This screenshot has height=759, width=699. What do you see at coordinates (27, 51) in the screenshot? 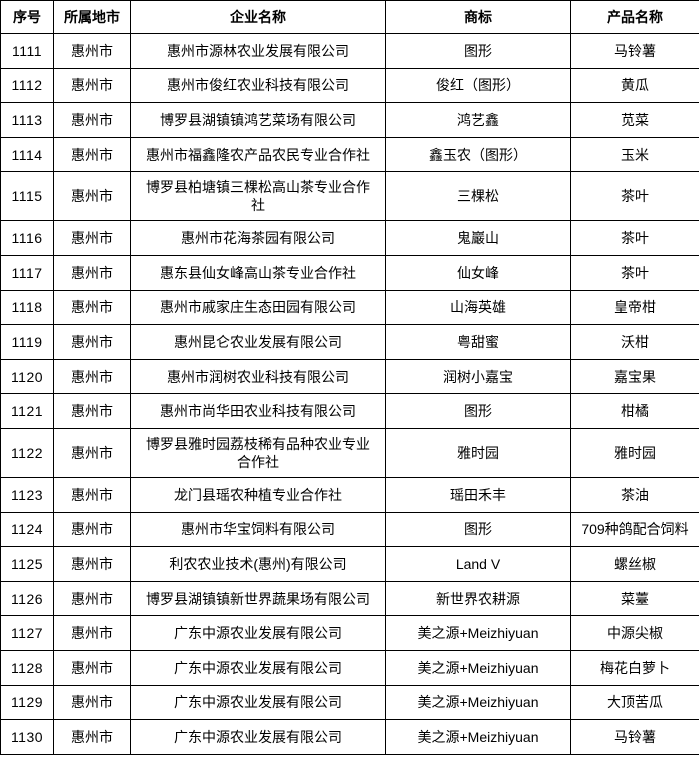
I see `cell-serial-number: 1111` at bounding box center [27, 51].